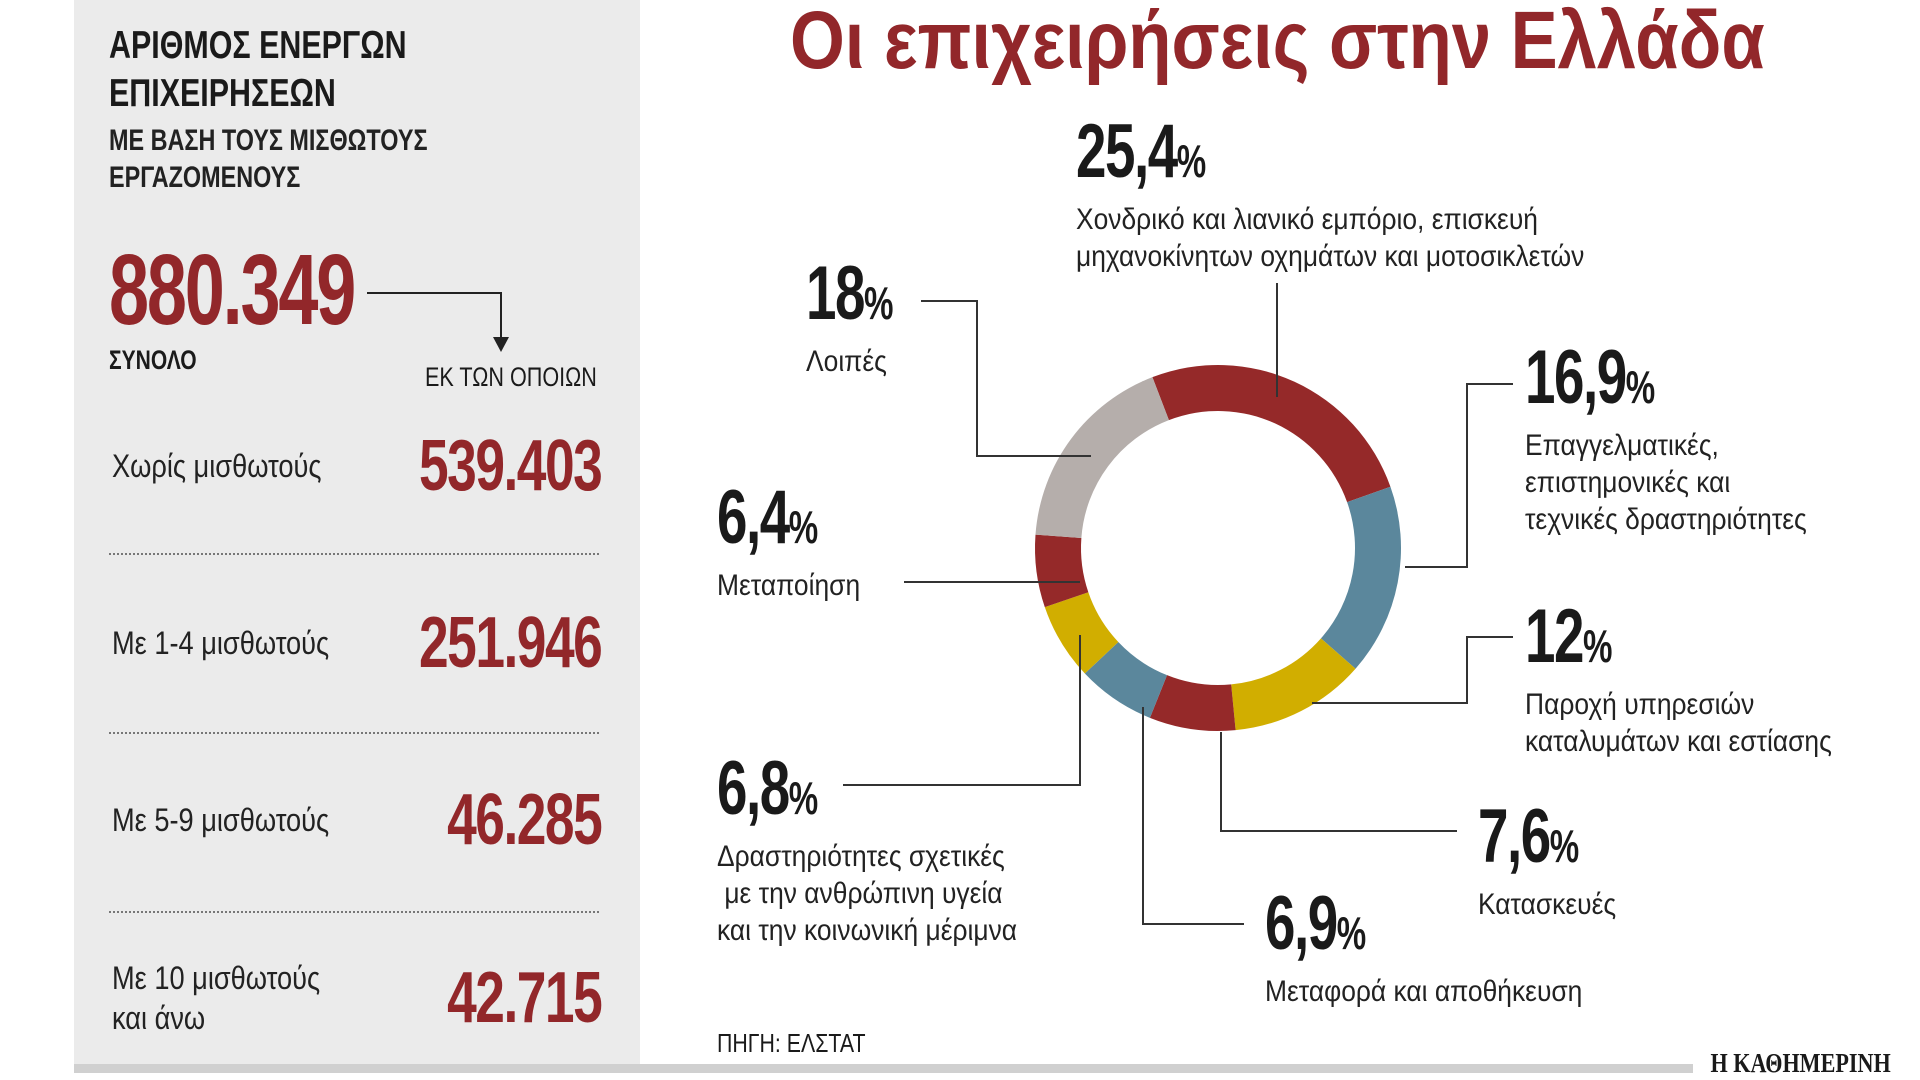  What do you see at coordinates (313, 159) in the screenshot?
I see `panel-subheading: ΜΕ ΒΑΣΗ ΤΟΥΣ ΜΙΣΘΩΤΟΥΣ ΕΡΓΑΖΟΜΕΝΟΥΣ` at bounding box center [313, 159].